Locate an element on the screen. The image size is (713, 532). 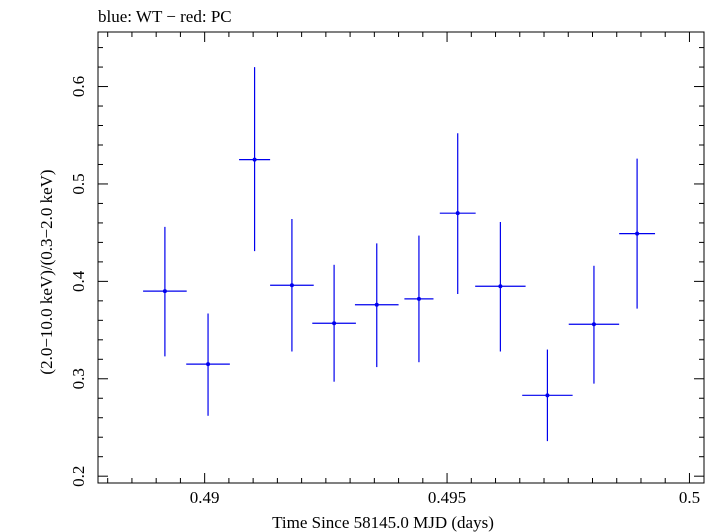
y-axis-label: (2.0−10.0 keV)/(0.3−2.0 keV) is located at coordinates (46, 271).